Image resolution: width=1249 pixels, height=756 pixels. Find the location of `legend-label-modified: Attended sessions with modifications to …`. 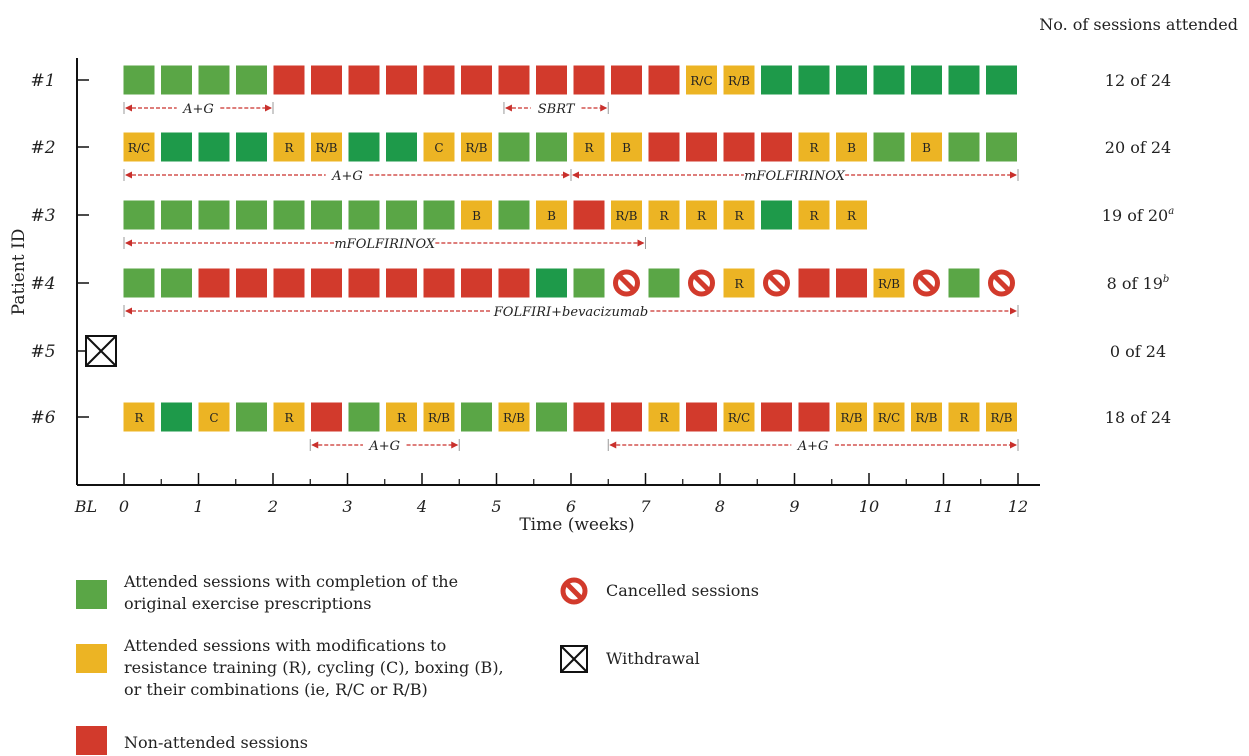

legend-label-modified: Attended sessions with modifications to … is located at coordinates (314, 667).